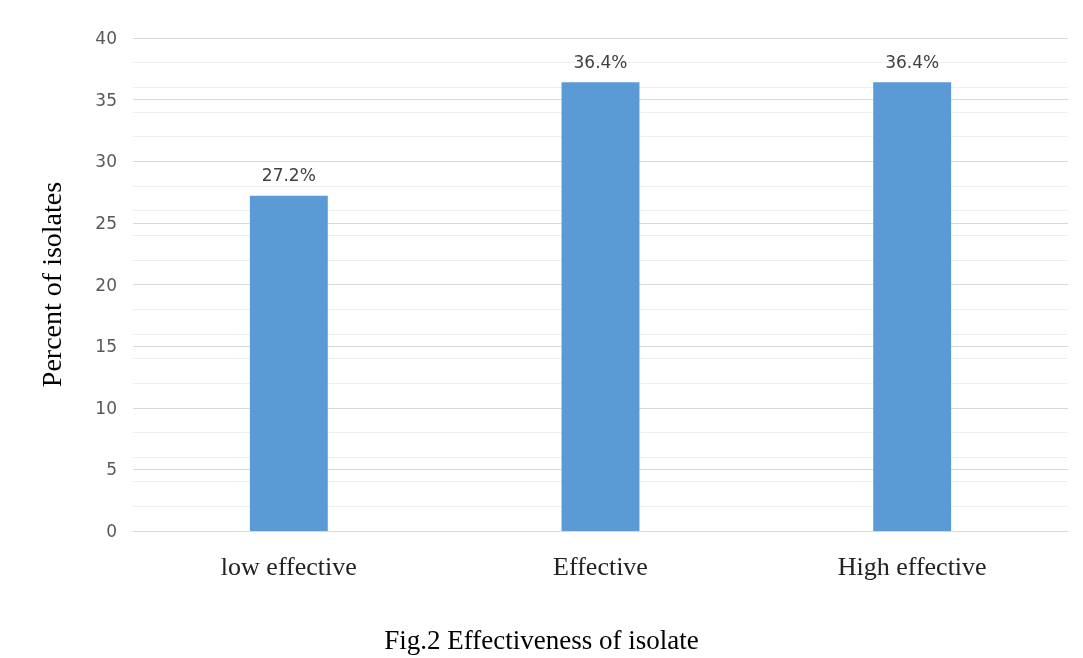 This screenshot has width=1083, height=658. What do you see at coordinates (288, 175) in the screenshot?
I see `data-label: 27.2%` at bounding box center [288, 175].